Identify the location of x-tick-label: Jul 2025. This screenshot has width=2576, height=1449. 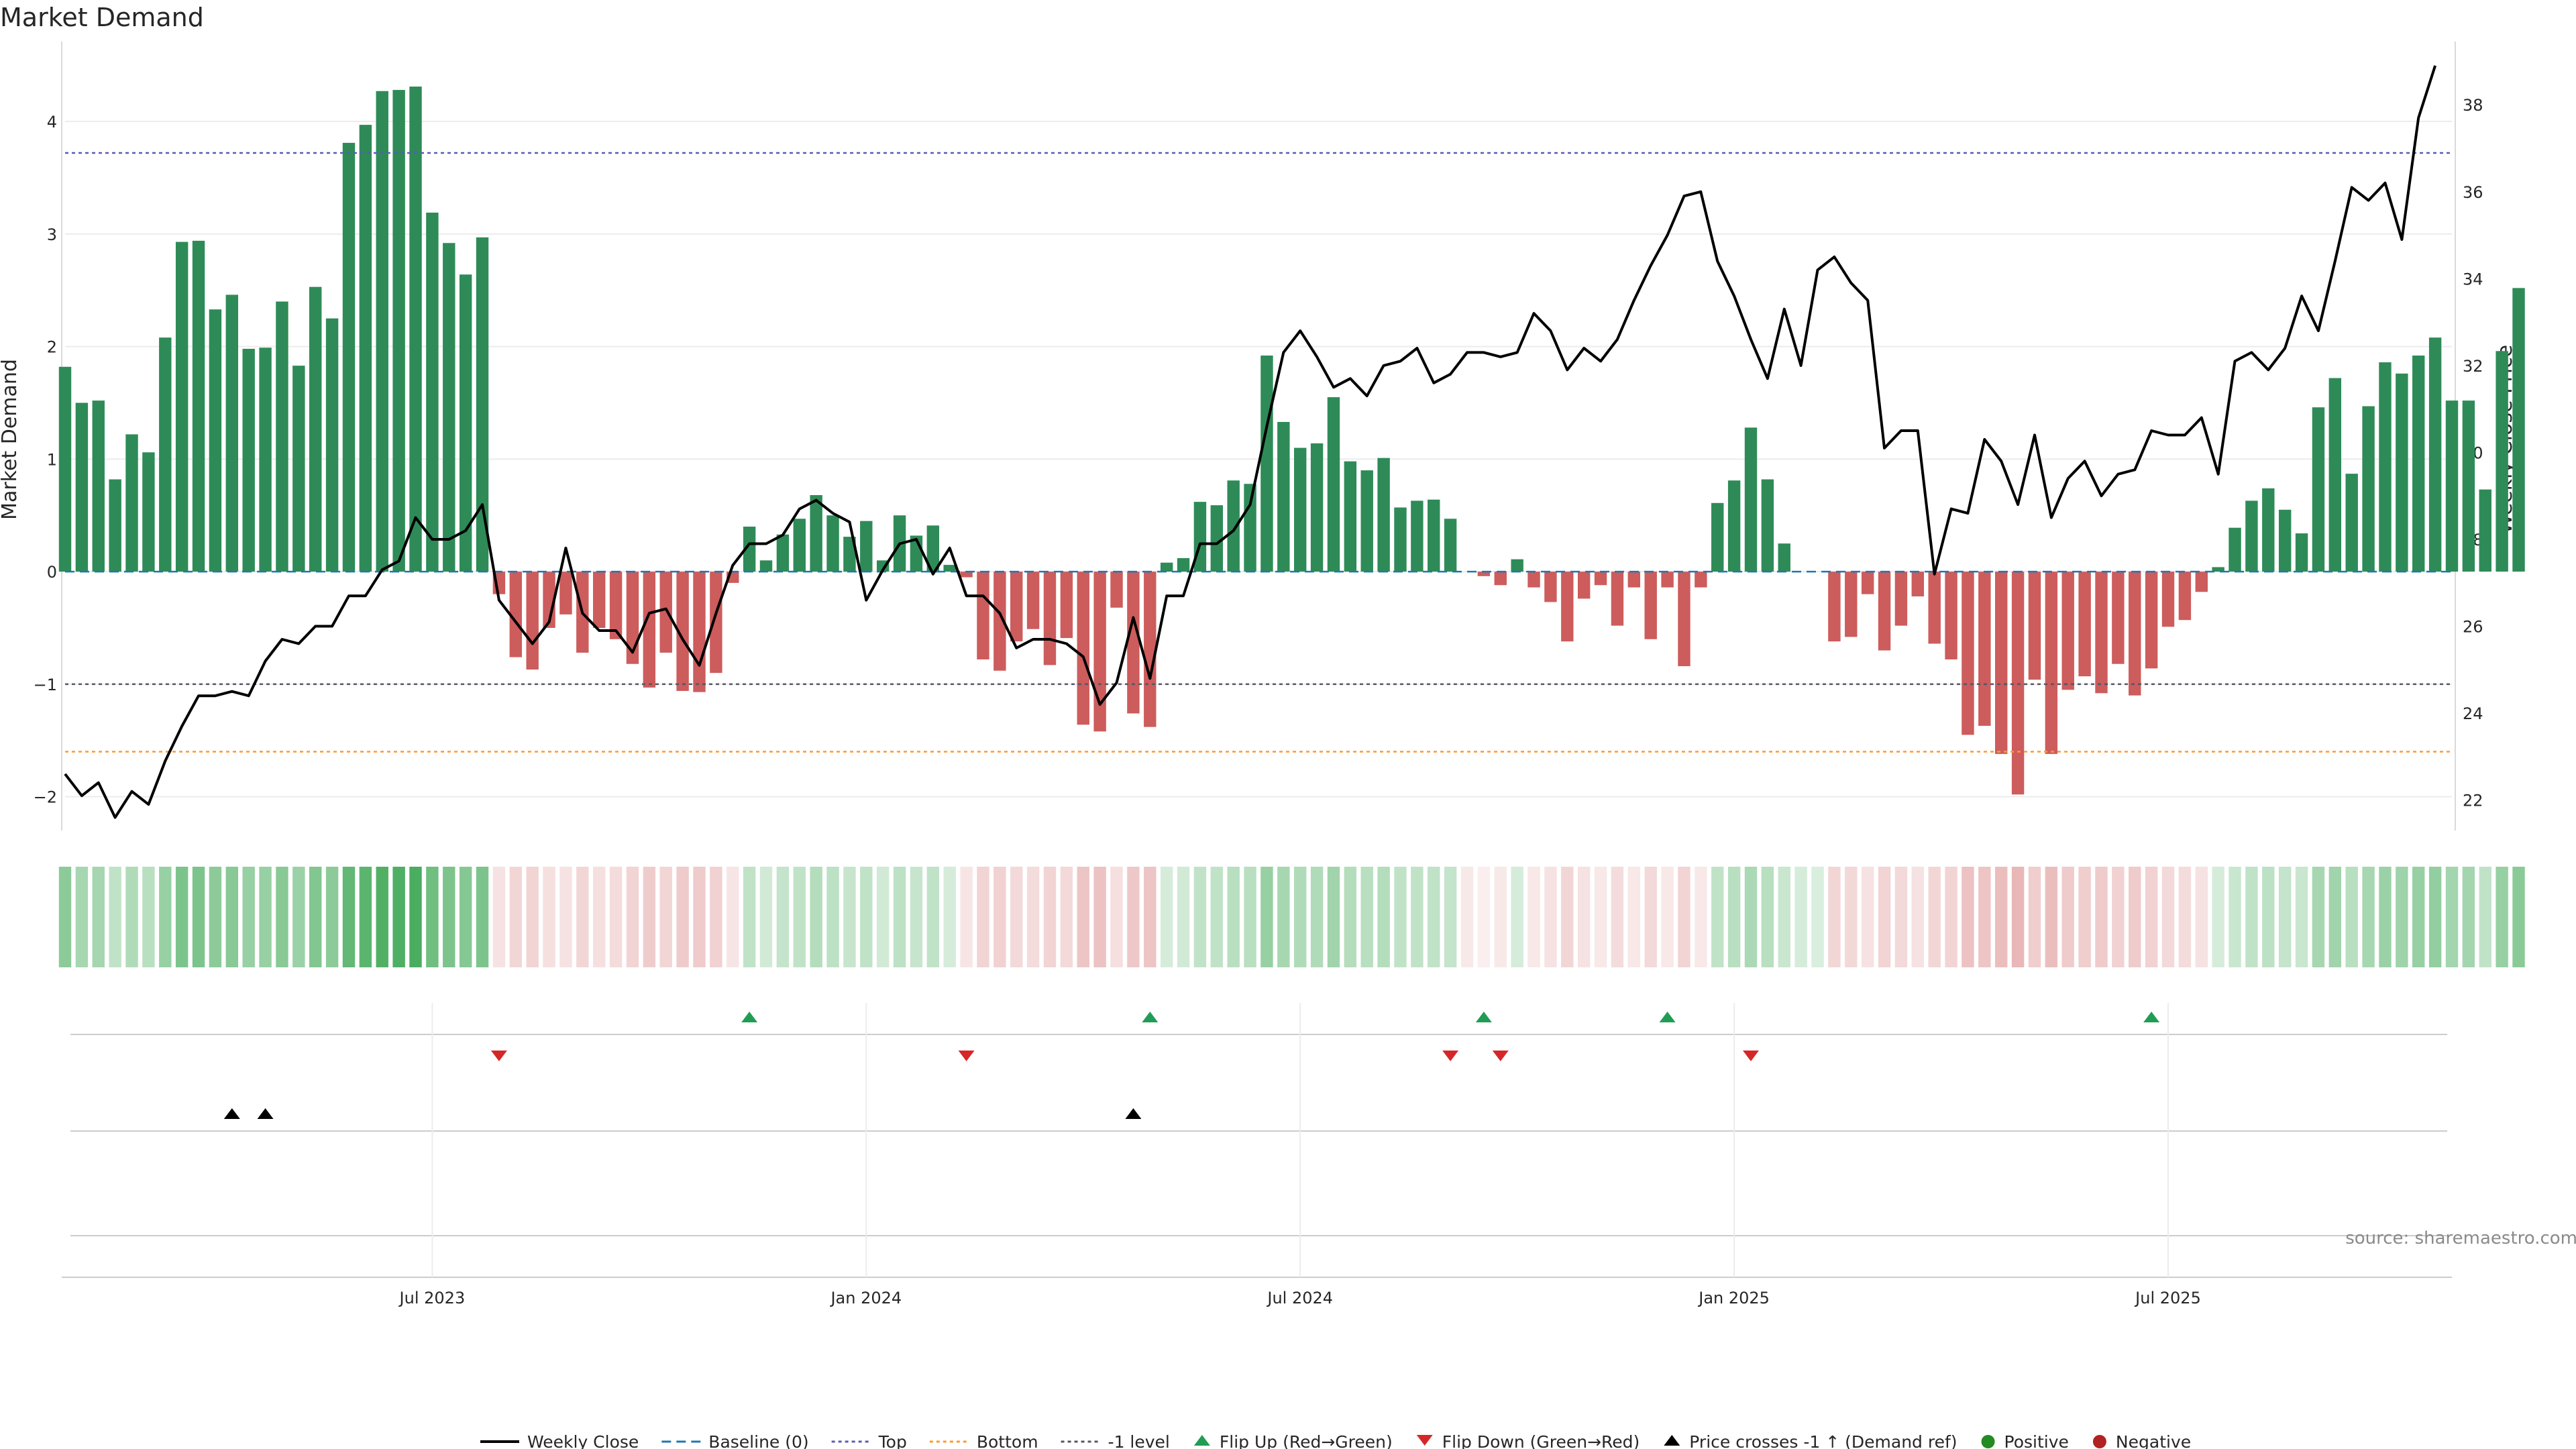
(2167, 1298).